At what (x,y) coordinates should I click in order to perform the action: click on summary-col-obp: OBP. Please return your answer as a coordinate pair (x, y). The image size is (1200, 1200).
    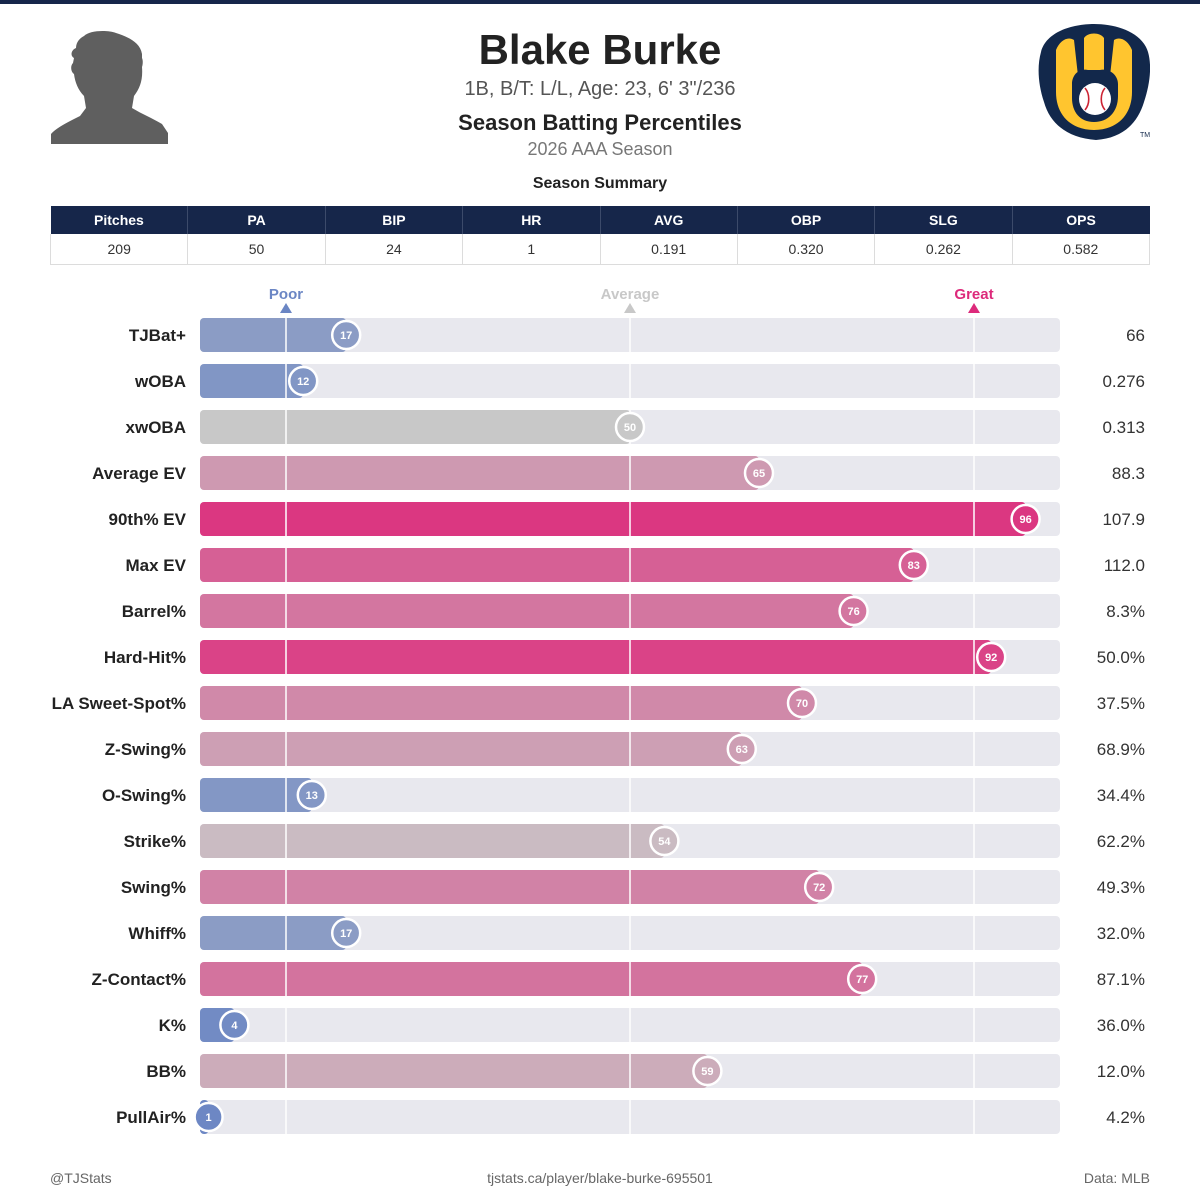
    Looking at the image, I should click on (806, 220).